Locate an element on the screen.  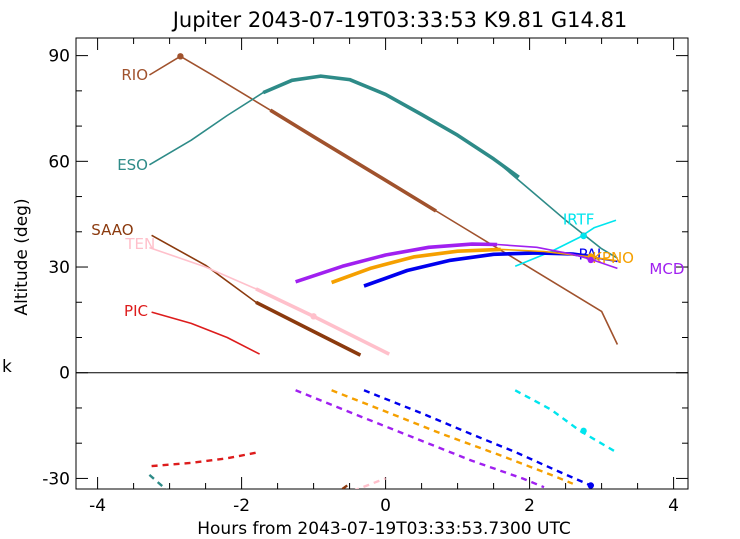
series-kpno-thin-line is located at coordinates (558, 255).